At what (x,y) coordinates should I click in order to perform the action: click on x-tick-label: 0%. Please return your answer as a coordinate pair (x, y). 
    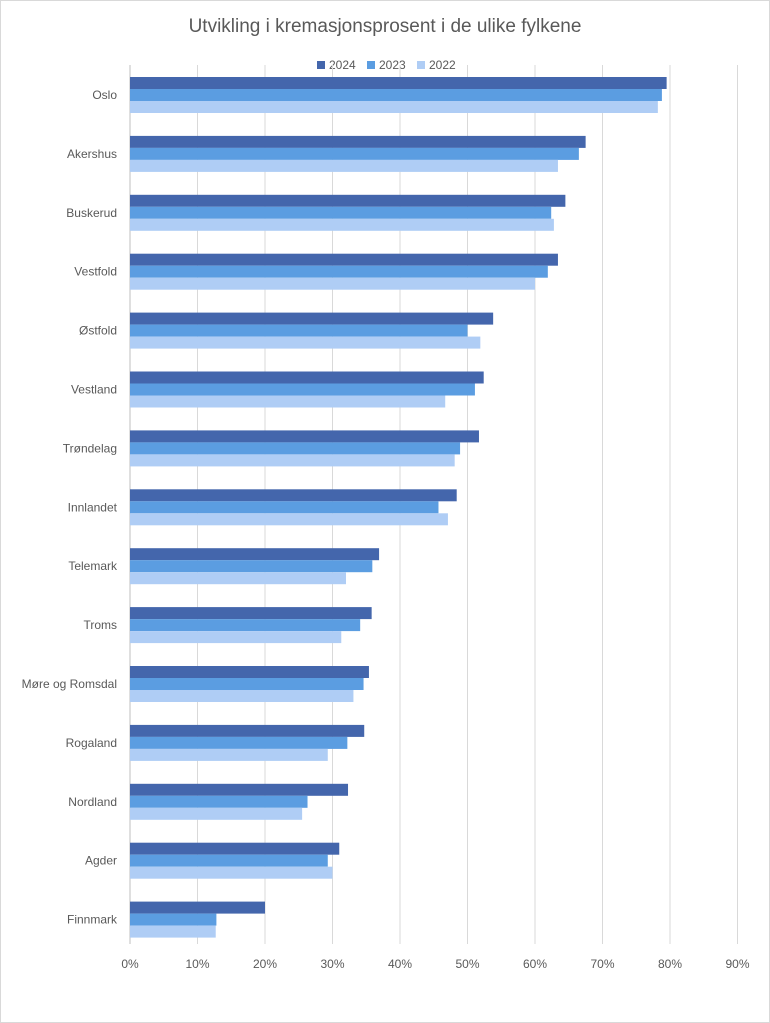
    Looking at the image, I should click on (130, 964).